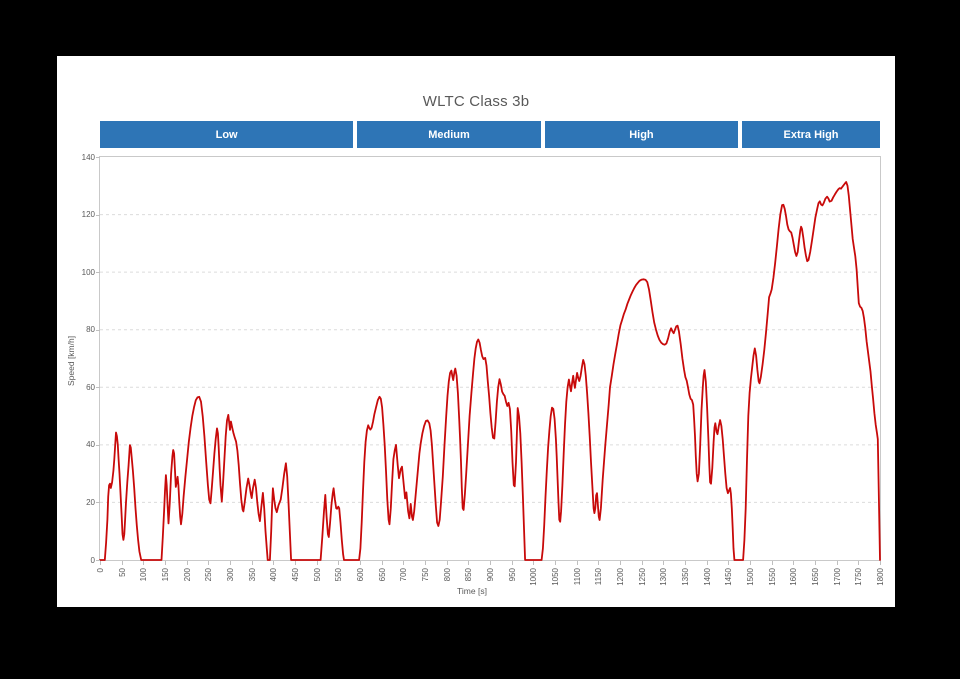  Describe the element at coordinates (100, 570) in the screenshot. I see `x-tick-label: 0` at that location.